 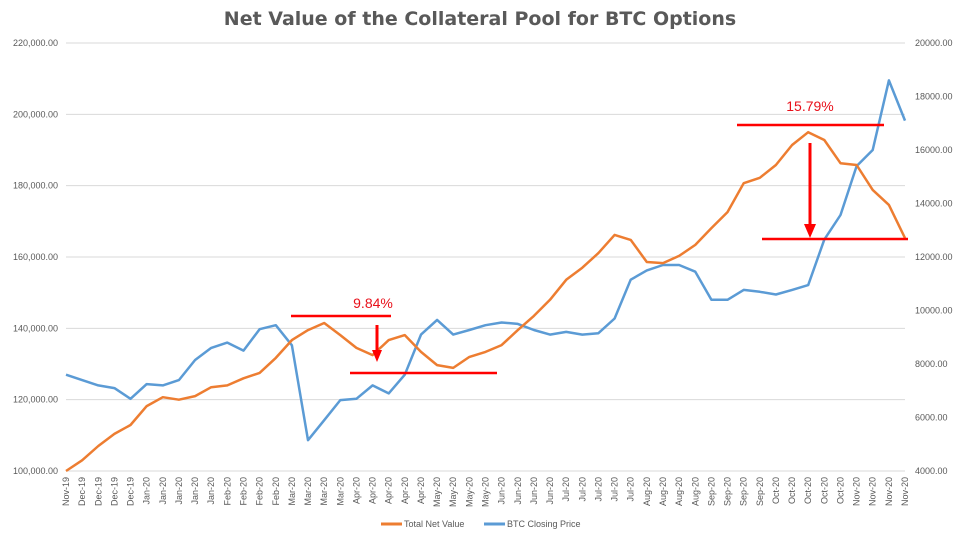 I want to click on left-axis-tick-label: 100,000.00, so click(x=35, y=471).